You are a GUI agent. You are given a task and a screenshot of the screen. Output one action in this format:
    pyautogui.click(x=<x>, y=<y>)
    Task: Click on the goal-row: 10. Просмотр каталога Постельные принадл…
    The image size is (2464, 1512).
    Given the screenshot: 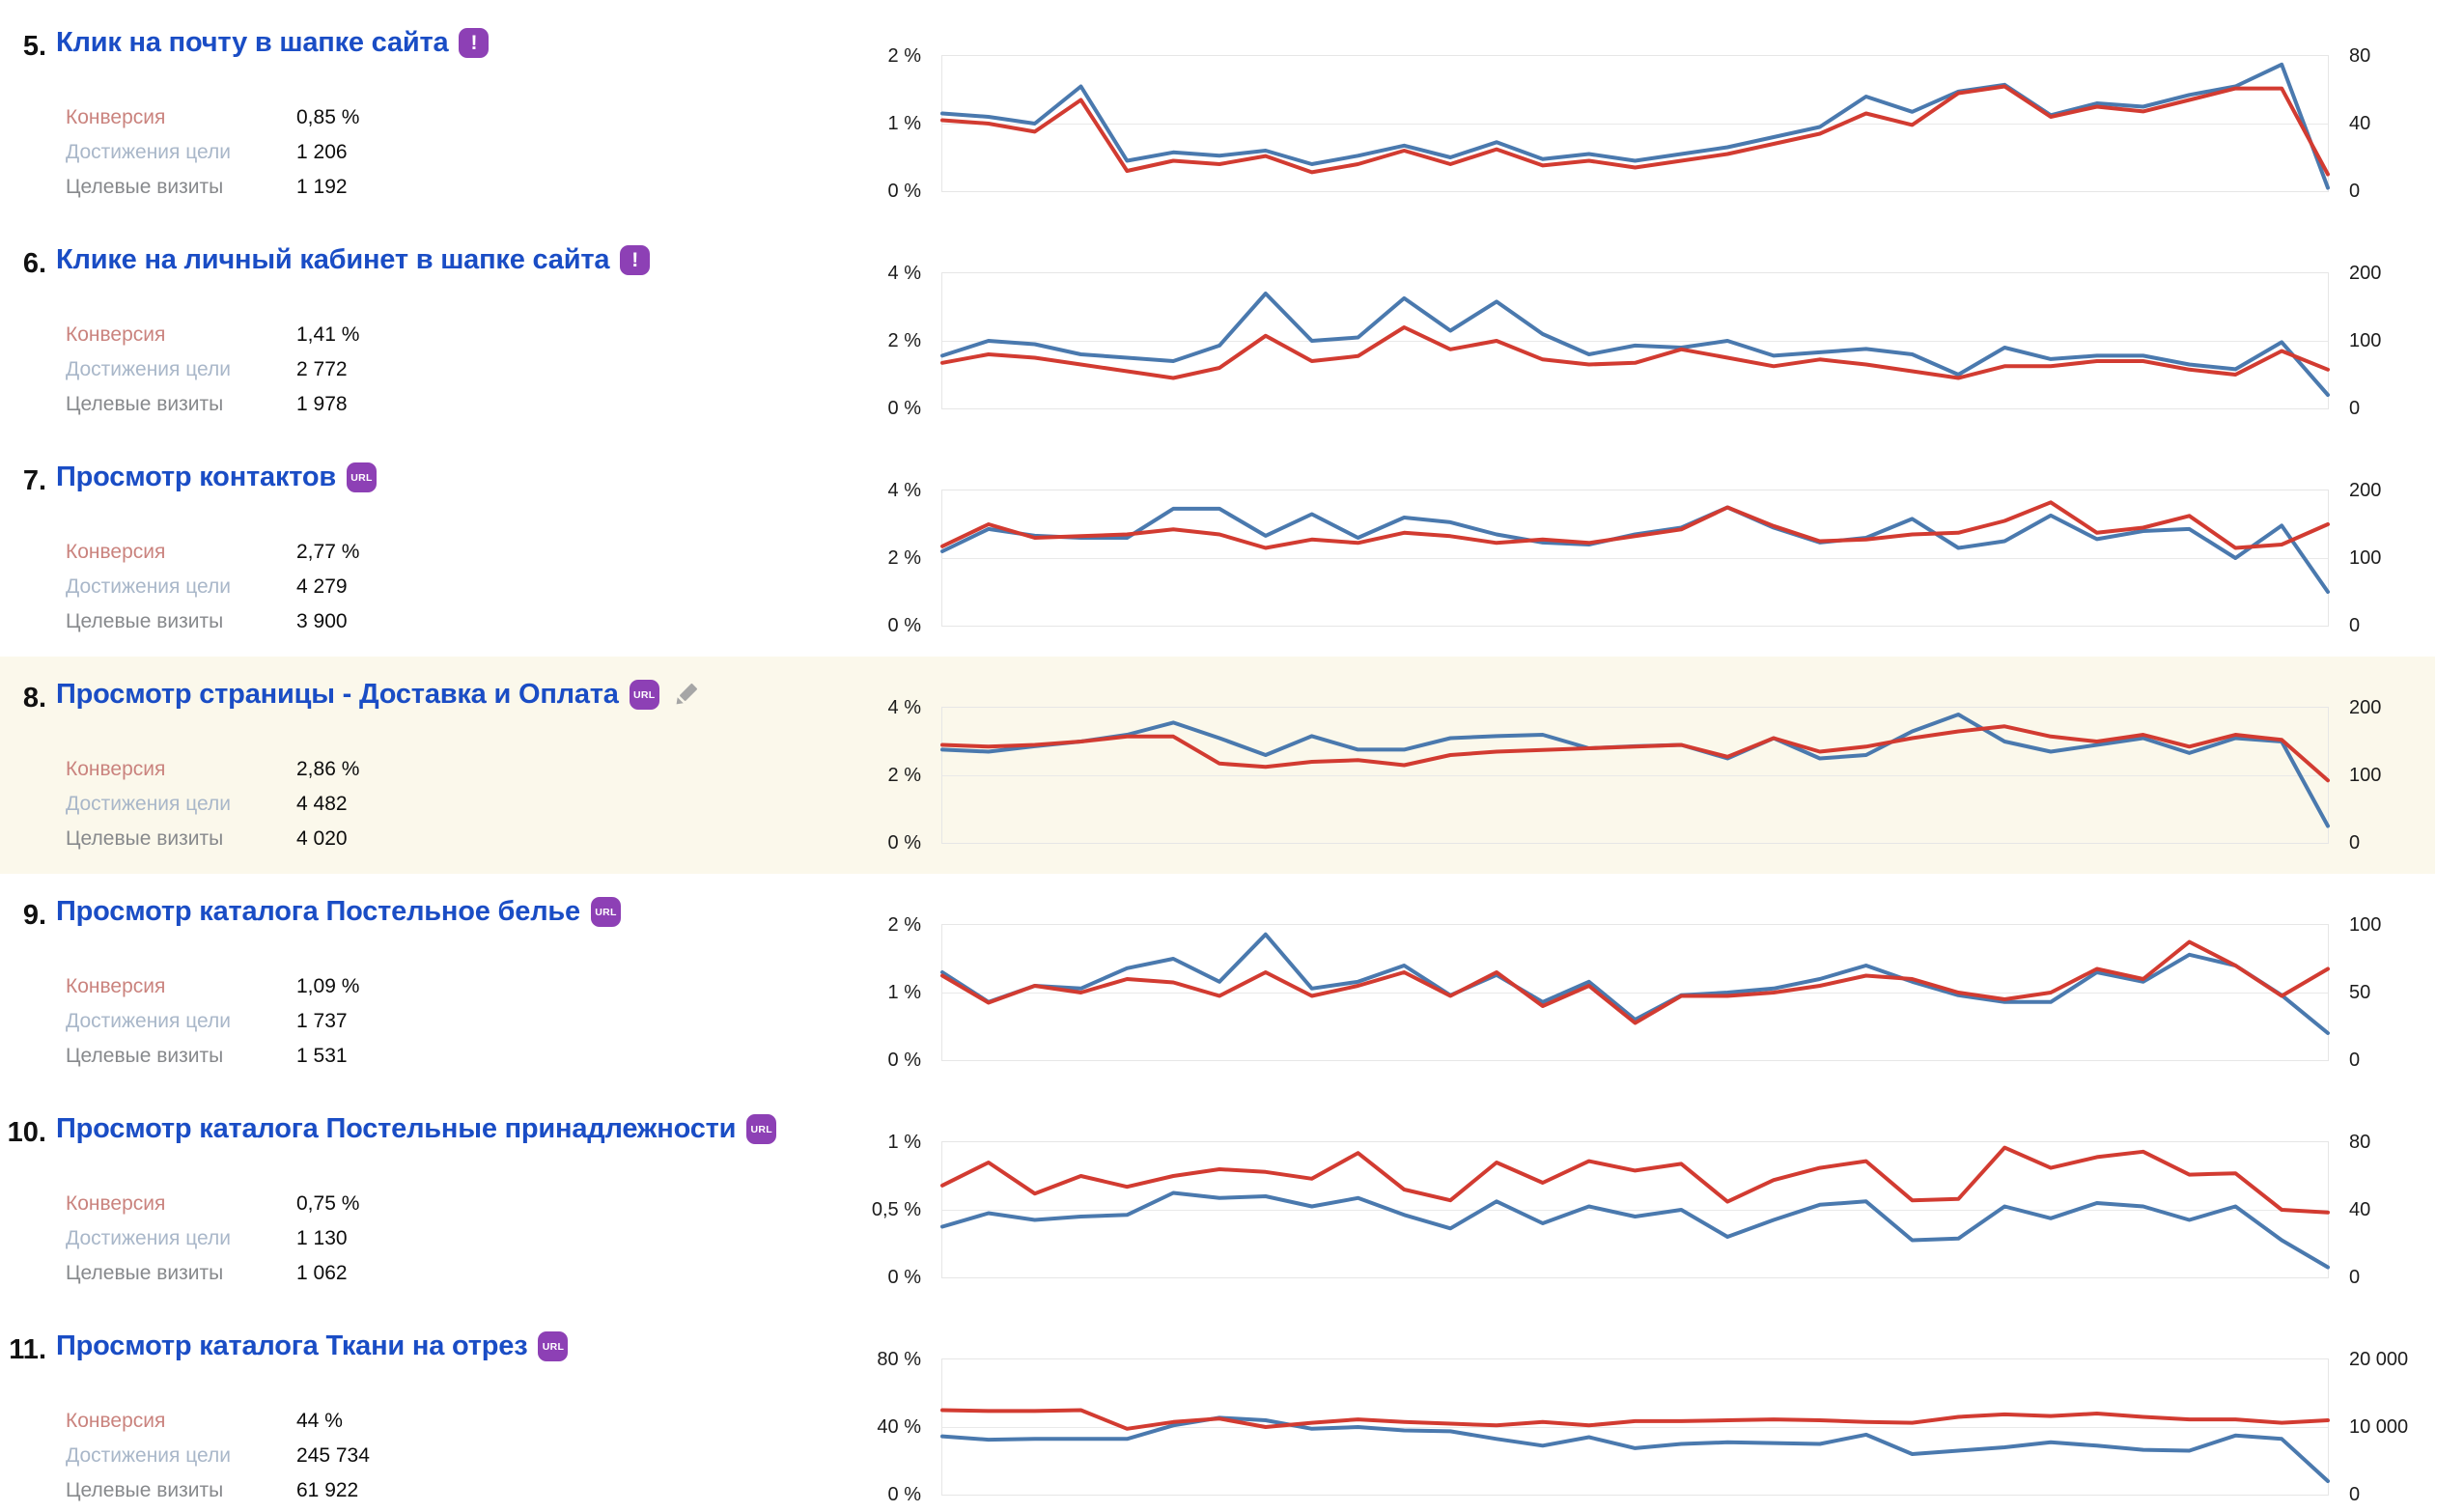 What is the action you would take?
    pyautogui.click(x=1232, y=1195)
    